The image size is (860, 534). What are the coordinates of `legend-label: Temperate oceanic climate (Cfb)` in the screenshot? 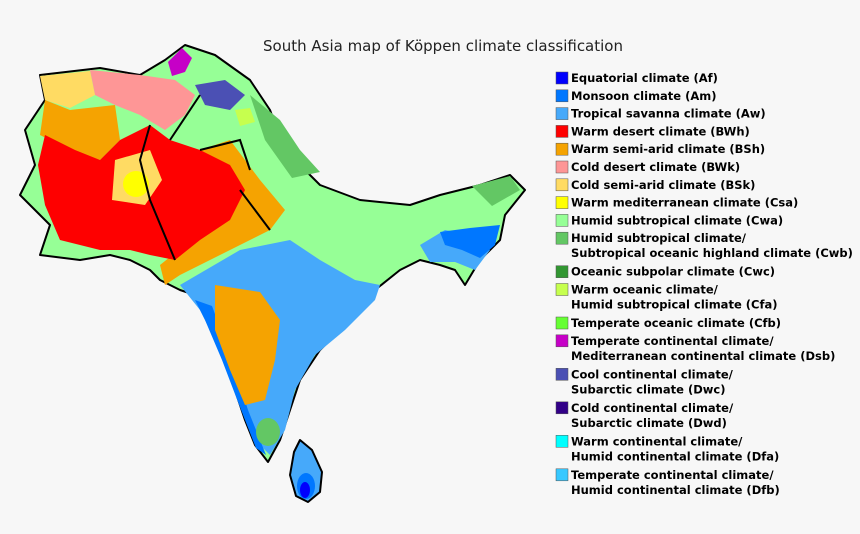 It's located at (676, 323).